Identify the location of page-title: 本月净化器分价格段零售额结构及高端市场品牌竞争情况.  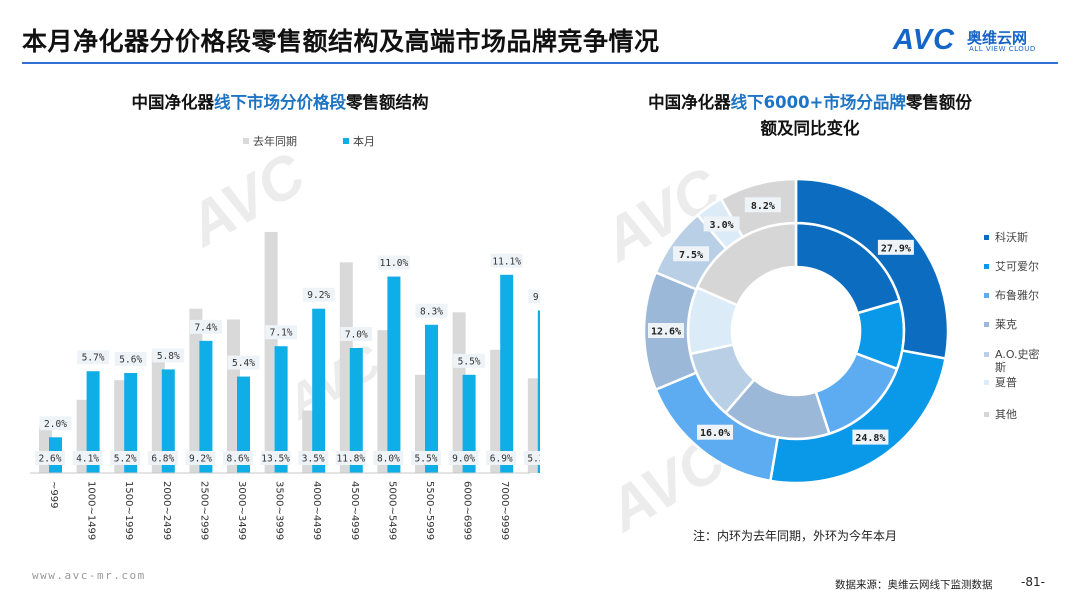
(341, 41).